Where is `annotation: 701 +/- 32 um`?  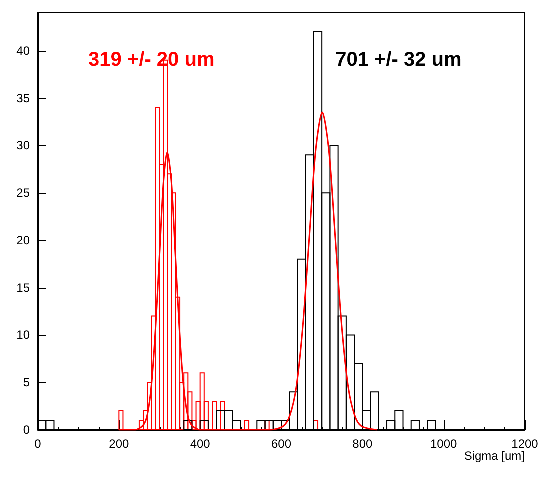
annotation: 701 +/- 32 um is located at coordinates (399, 60).